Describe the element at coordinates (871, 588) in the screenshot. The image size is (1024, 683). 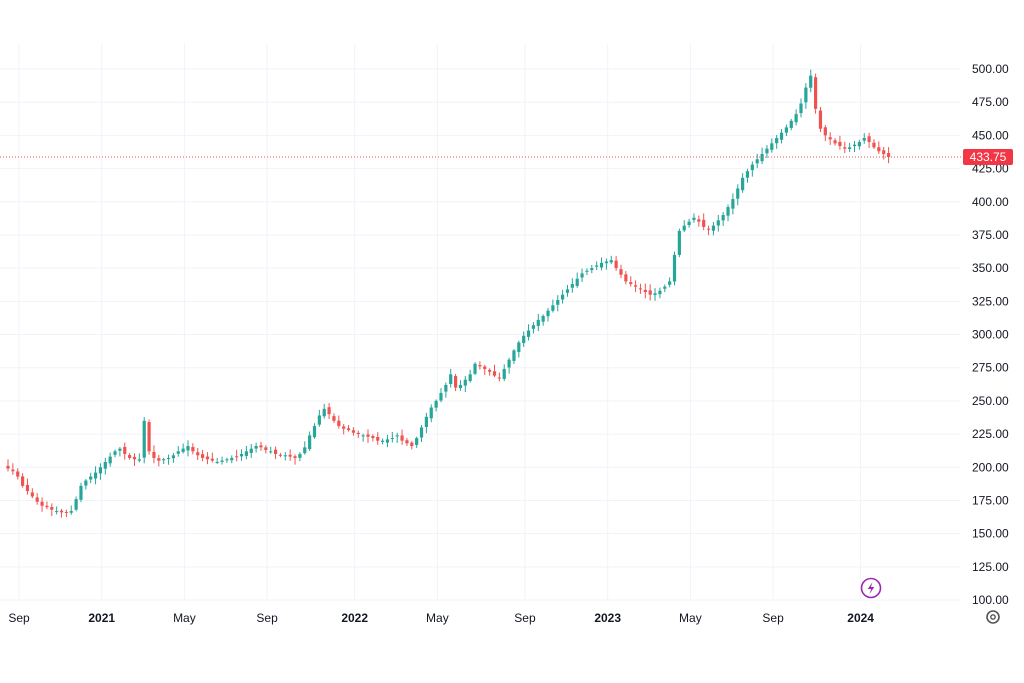
I see `lightning-icon` at that location.